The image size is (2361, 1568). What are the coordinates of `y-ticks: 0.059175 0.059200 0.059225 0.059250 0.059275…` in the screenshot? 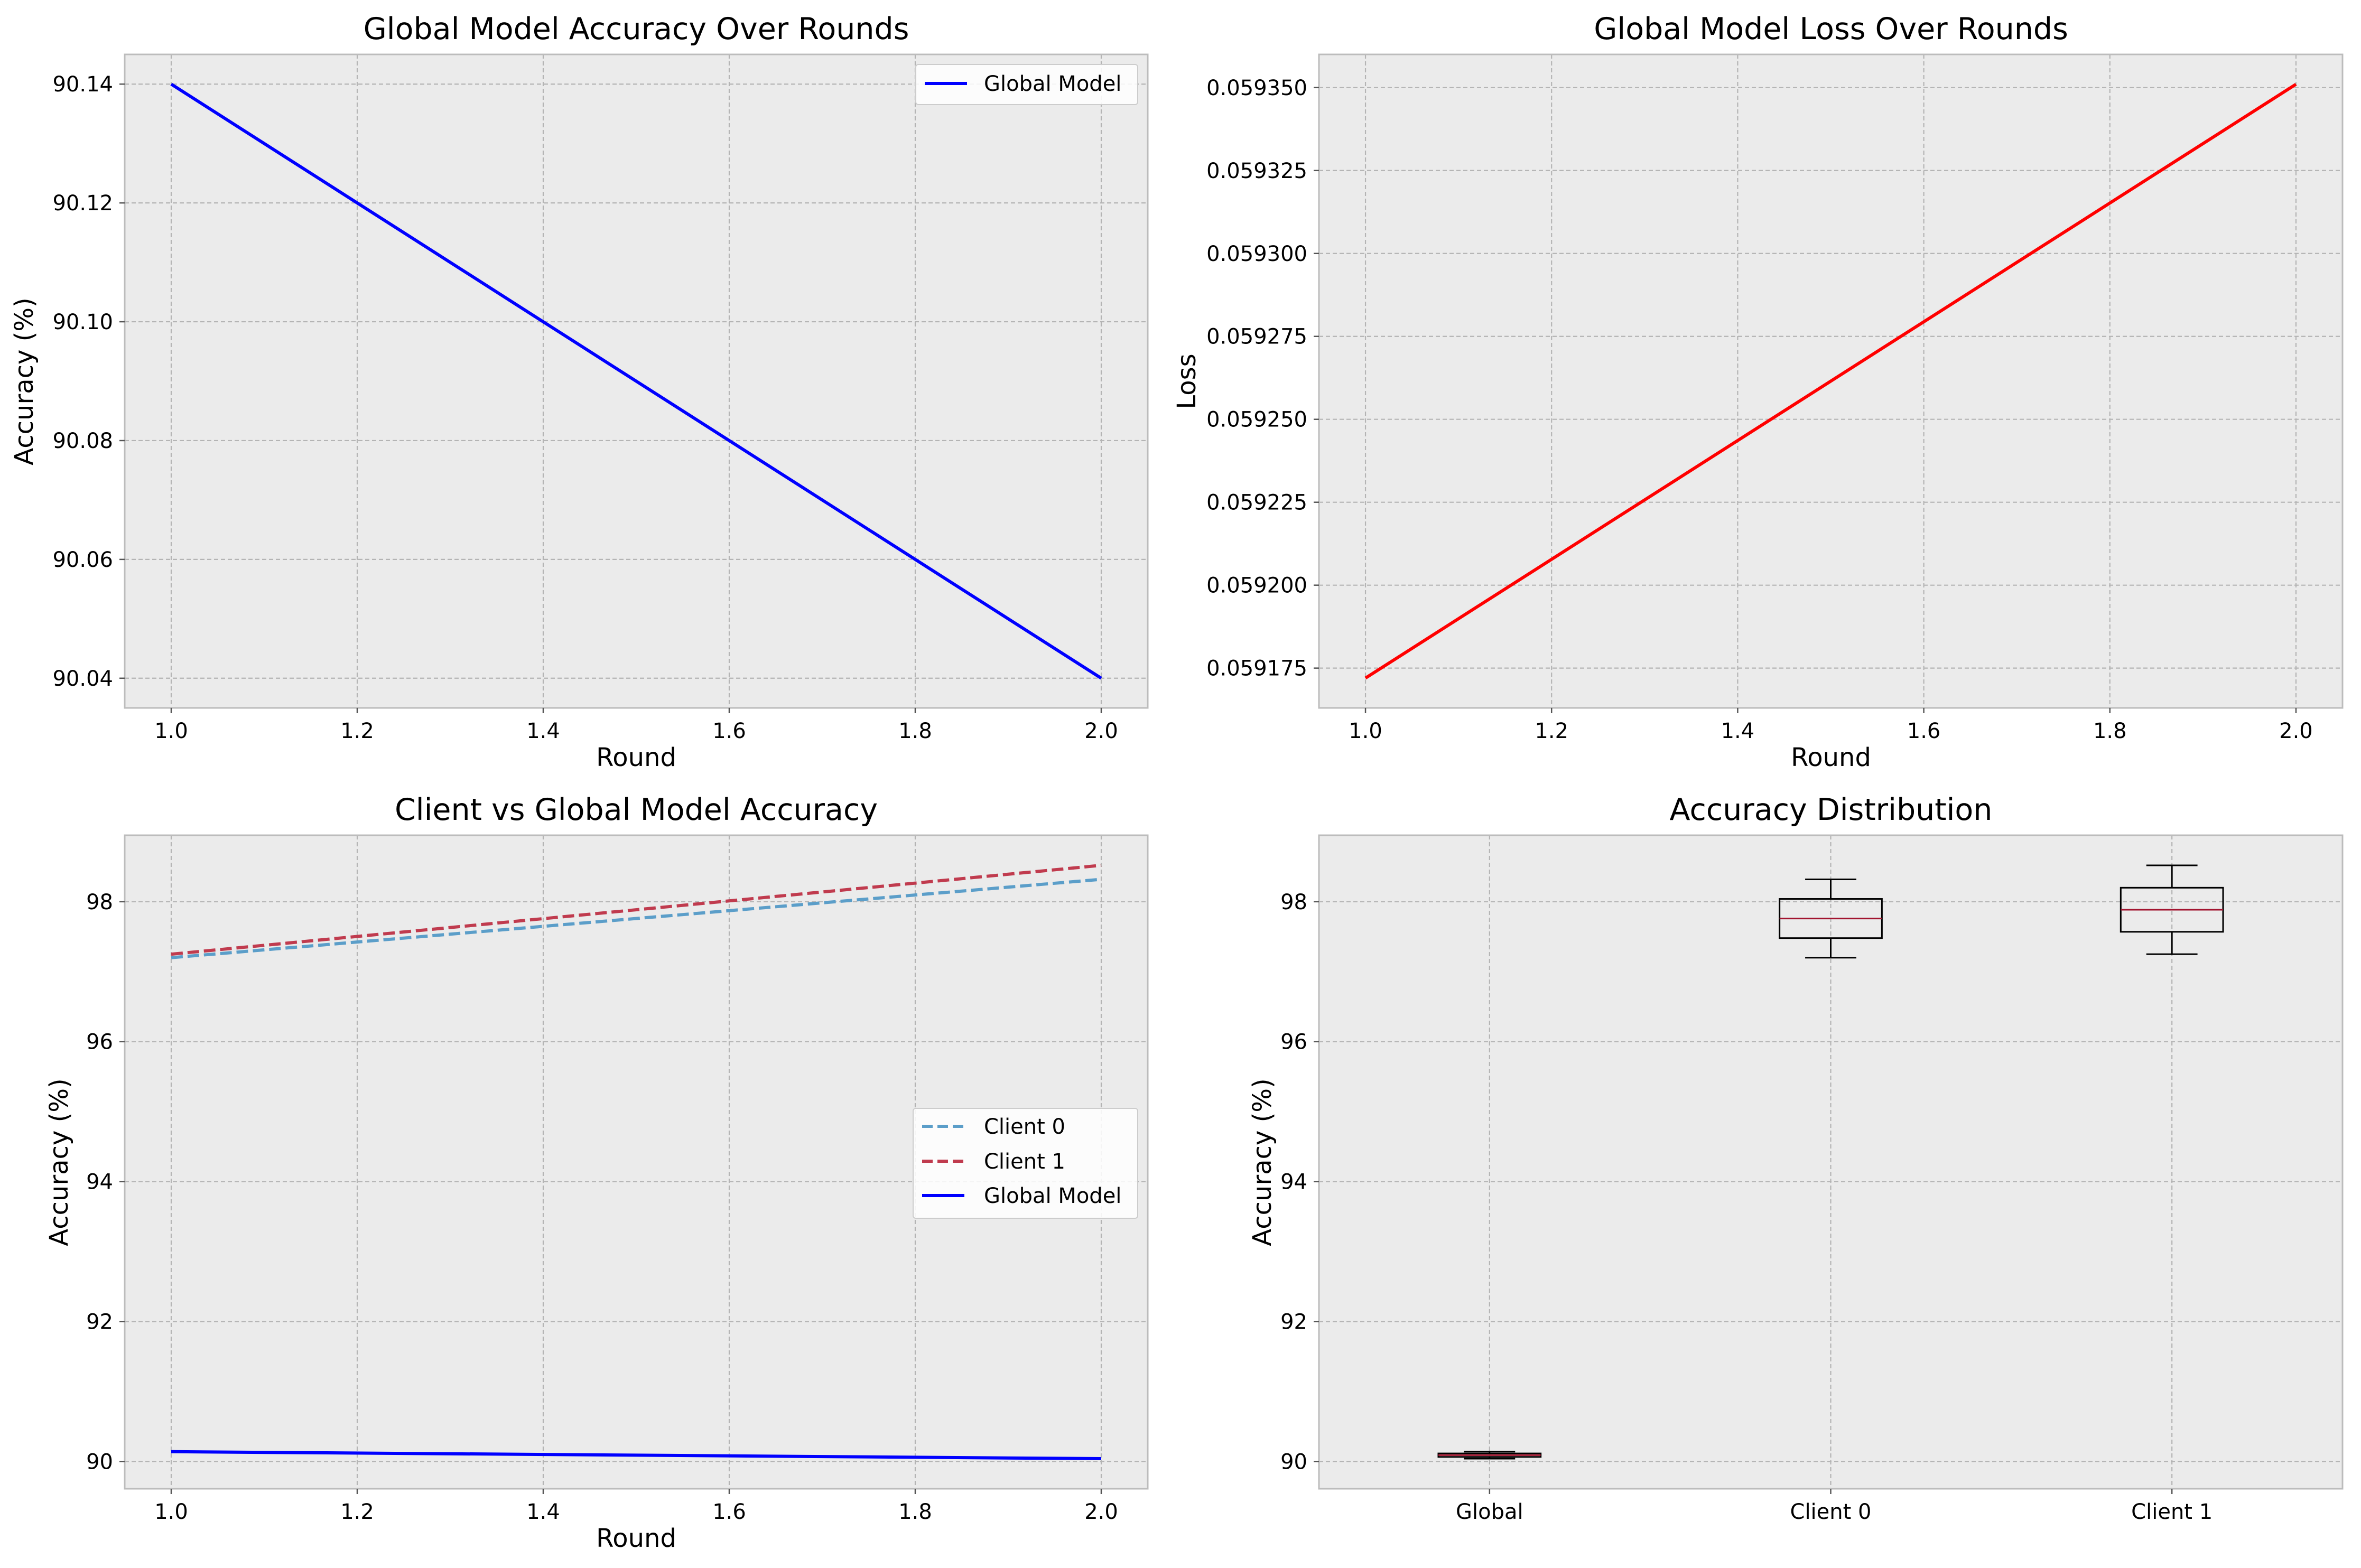 It's located at (1263, 378).